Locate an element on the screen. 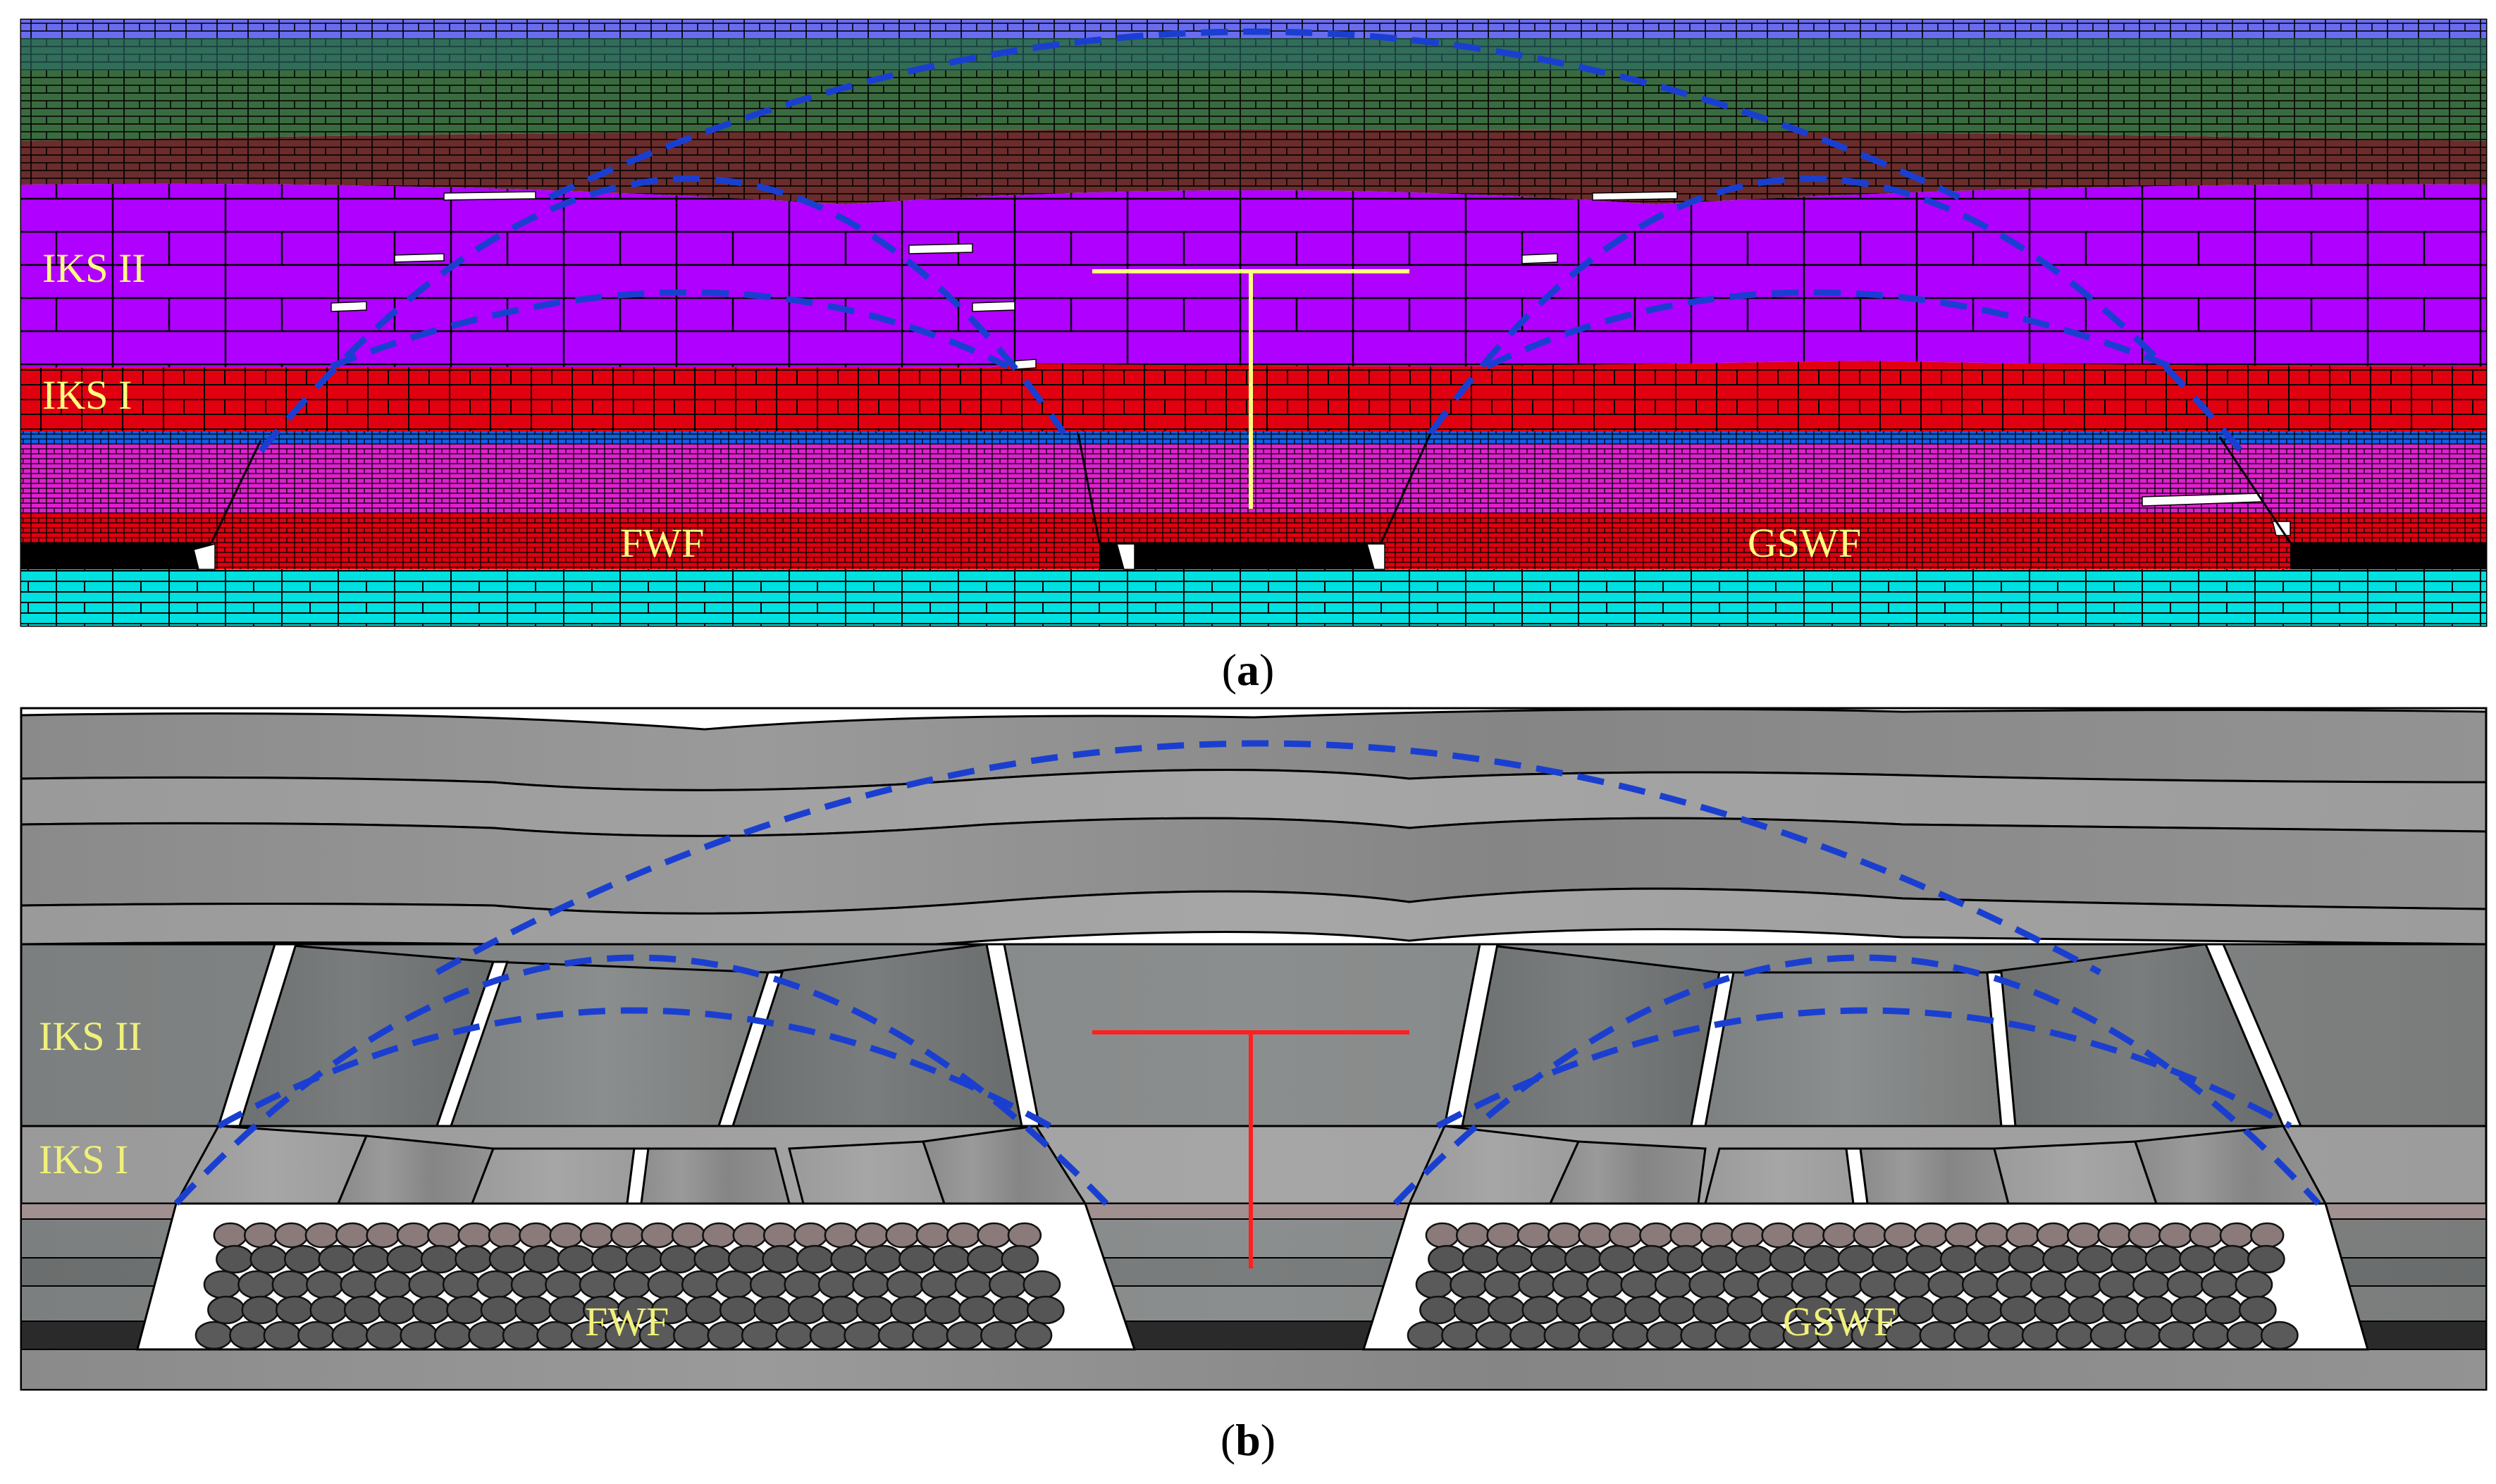  label-gswf-b: GSWF is located at coordinates (1839, 1321).